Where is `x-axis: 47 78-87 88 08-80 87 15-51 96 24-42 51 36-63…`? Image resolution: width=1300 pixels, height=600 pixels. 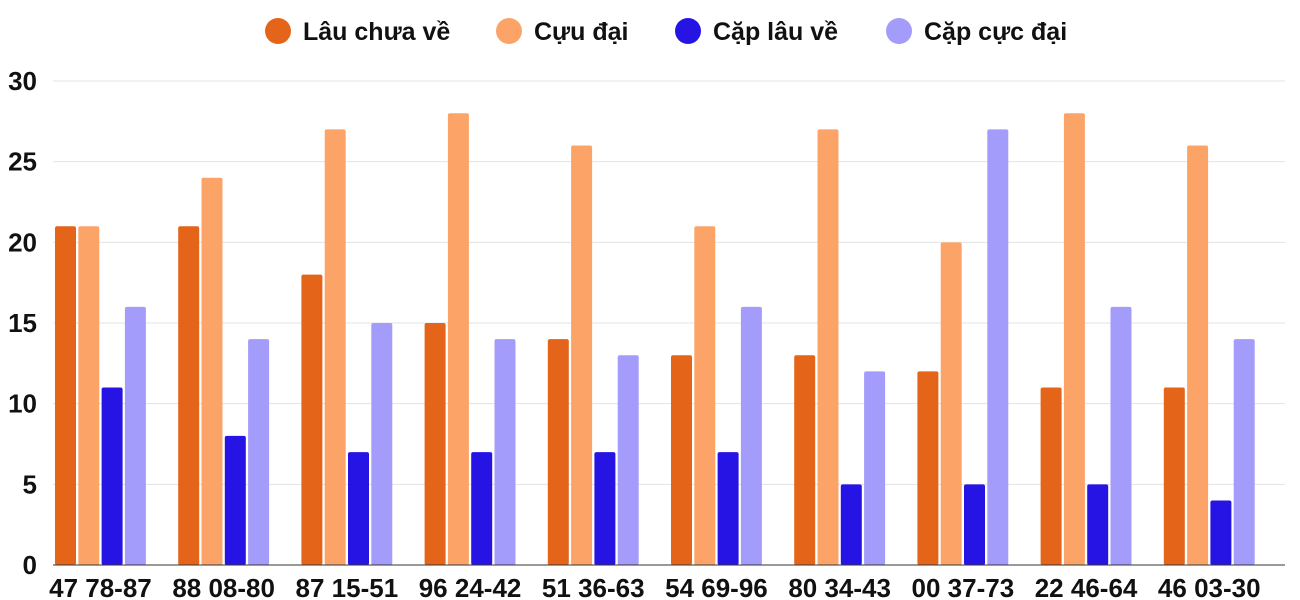 x-axis: 47 78-87 88 08-80 87 15-51 96 24-42 51 36-63… is located at coordinates (667, 582).